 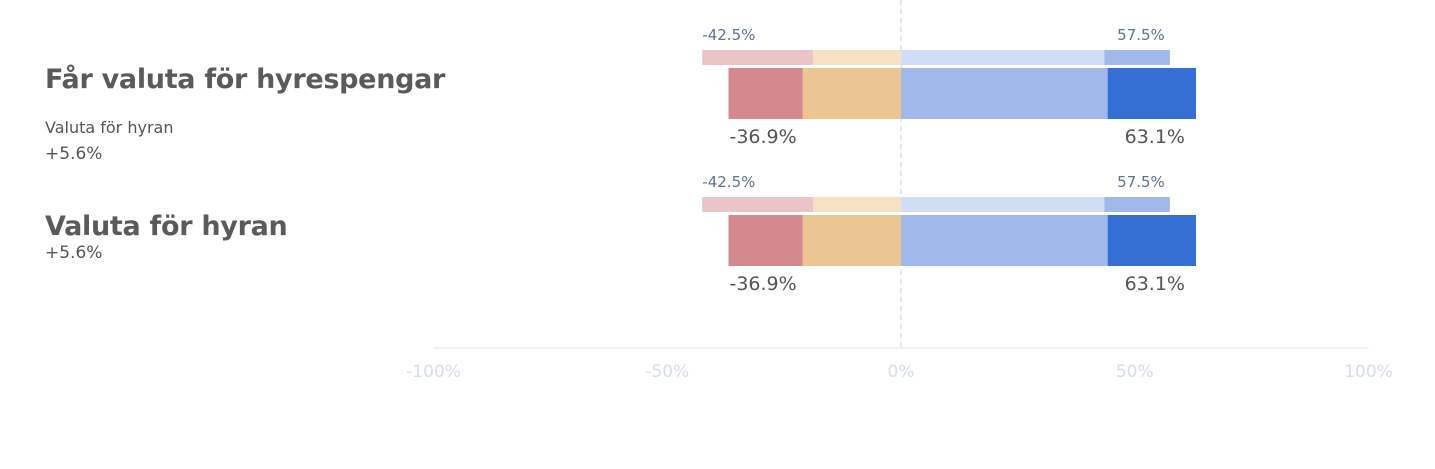 I want to click on row-1-delta: +5.6%, so click(x=74, y=154).